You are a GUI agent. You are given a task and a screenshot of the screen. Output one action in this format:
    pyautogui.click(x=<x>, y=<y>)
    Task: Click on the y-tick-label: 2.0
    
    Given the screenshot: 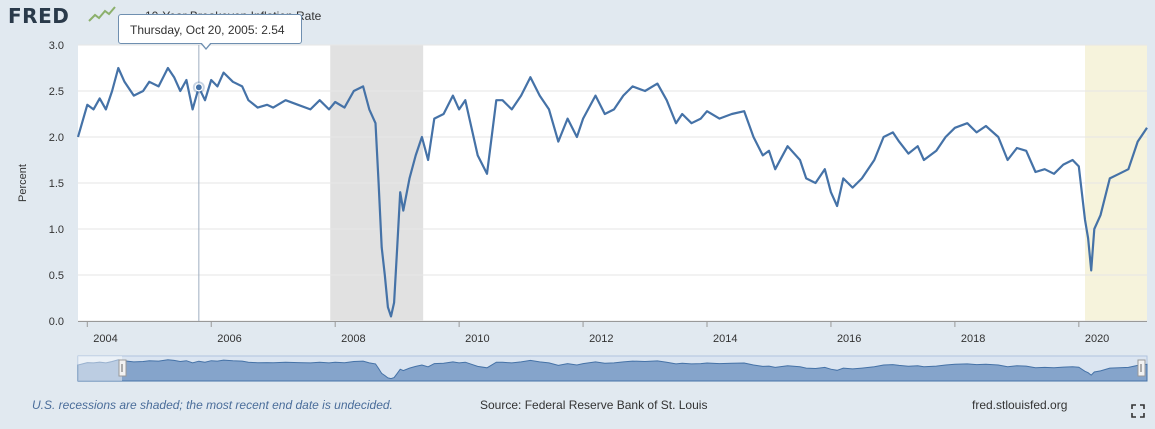 What is the action you would take?
    pyautogui.click(x=56, y=138)
    